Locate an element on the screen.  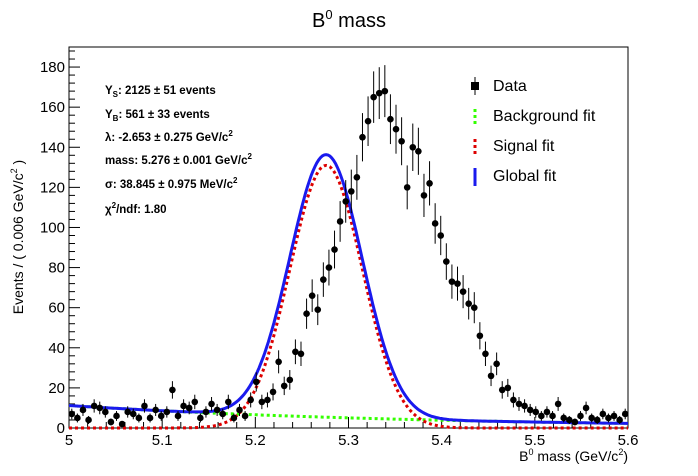
y-tick-label: 140 is located at coordinates (52, 147).